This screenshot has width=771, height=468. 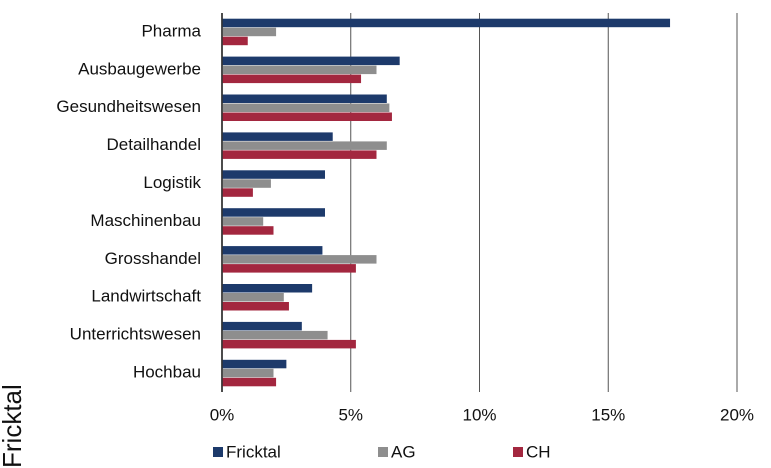 What do you see at coordinates (172, 182) in the screenshot?
I see `y-tick-label: Logistik` at bounding box center [172, 182].